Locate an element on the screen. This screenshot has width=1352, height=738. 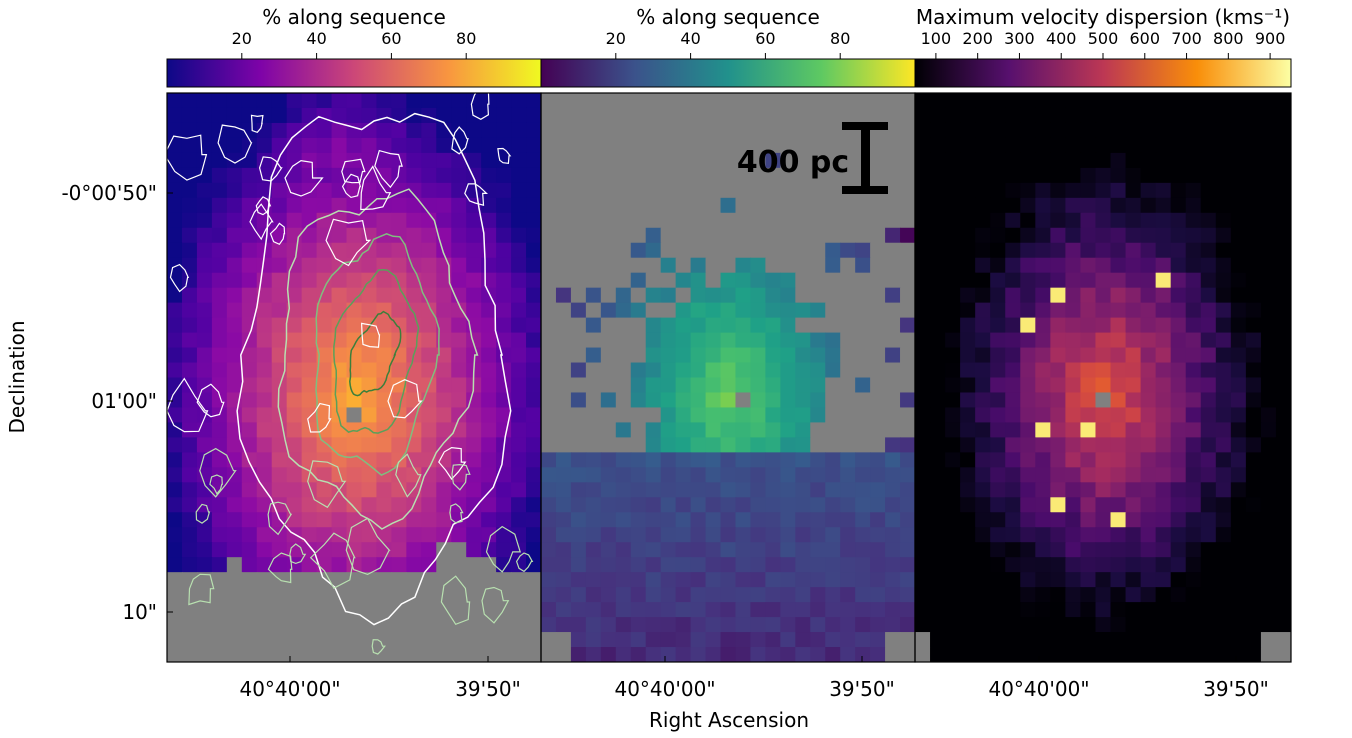
contour-line is located at coordinates (376, 351).